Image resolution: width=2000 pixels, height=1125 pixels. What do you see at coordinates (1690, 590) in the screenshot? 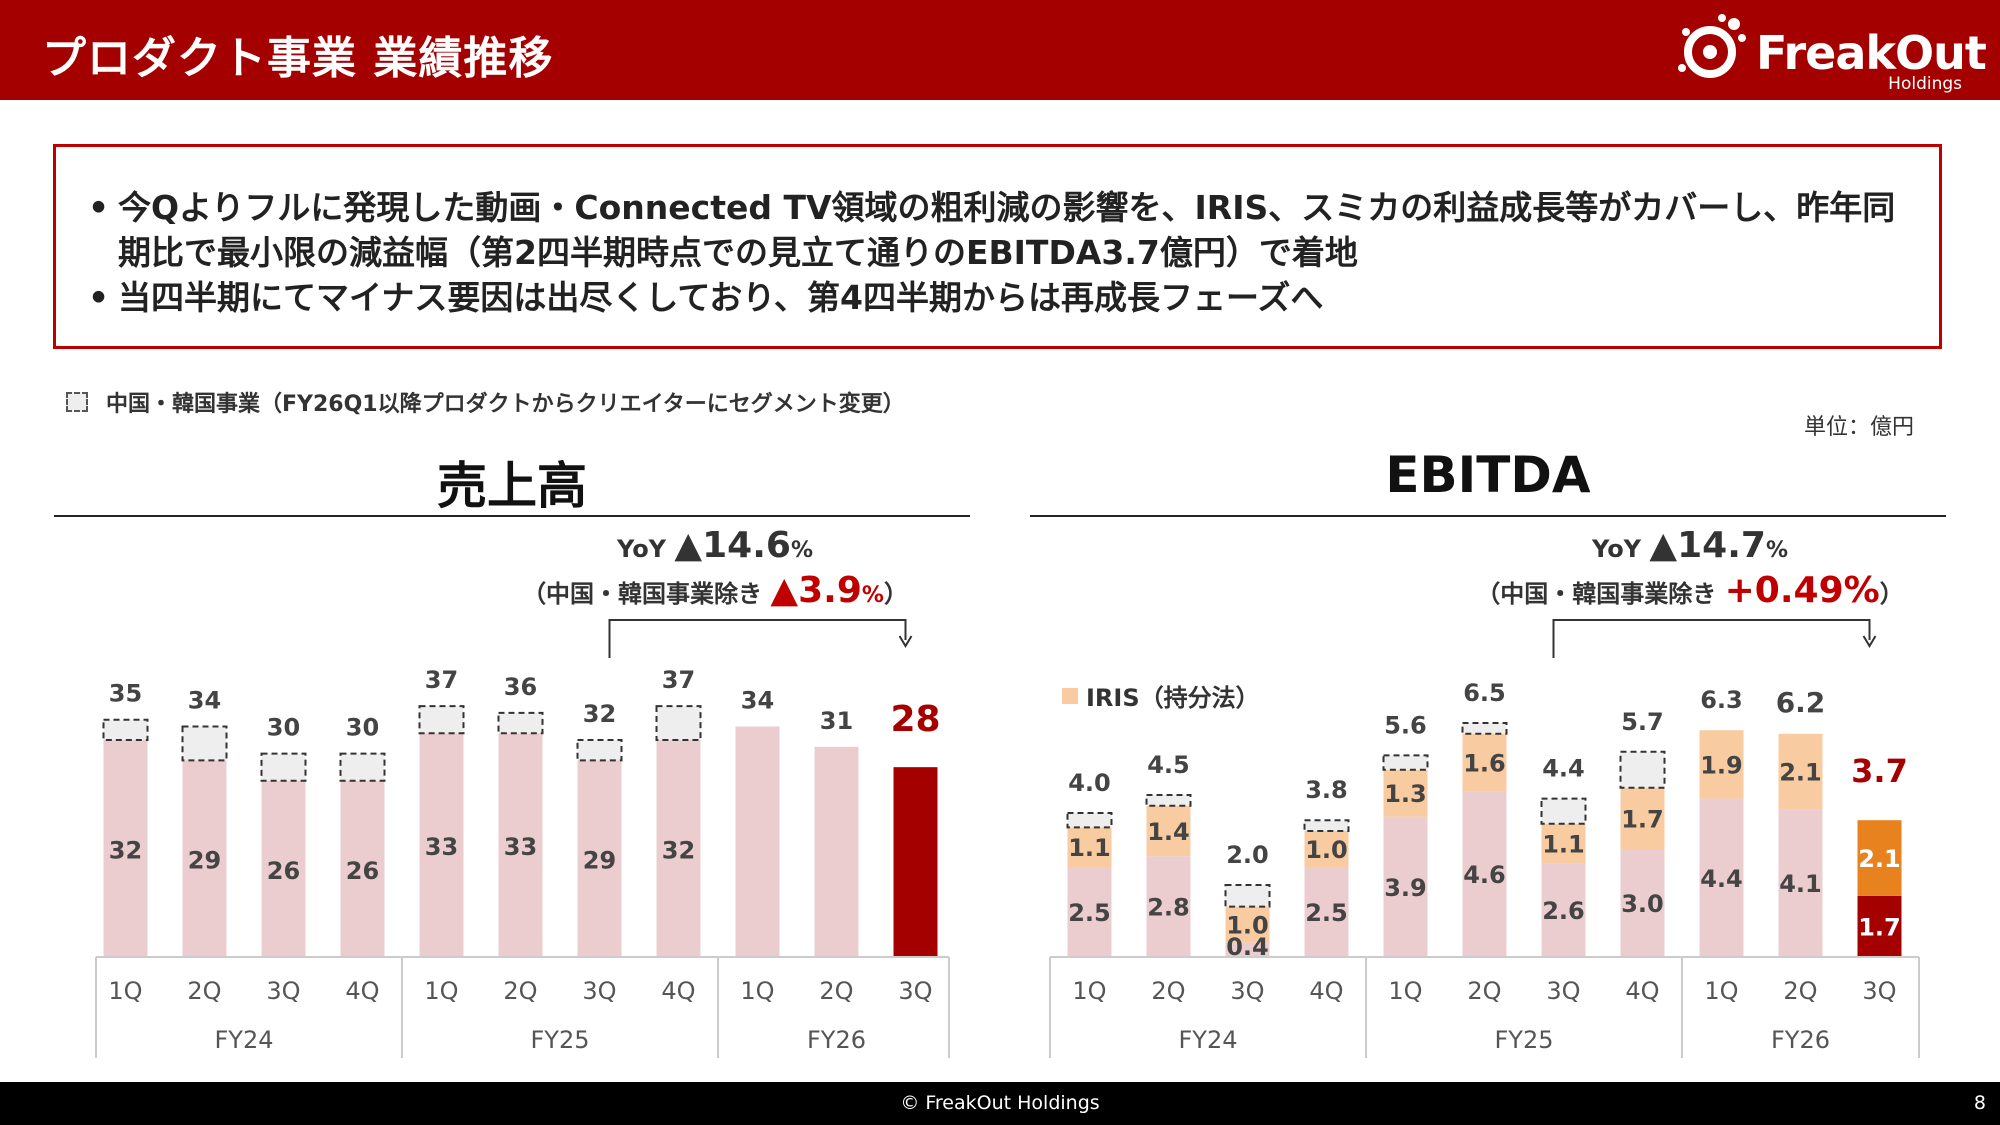
I see `ebitda-yoy-sub: （中国・韓国事業除き +0.49%）` at bounding box center [1690, 590].